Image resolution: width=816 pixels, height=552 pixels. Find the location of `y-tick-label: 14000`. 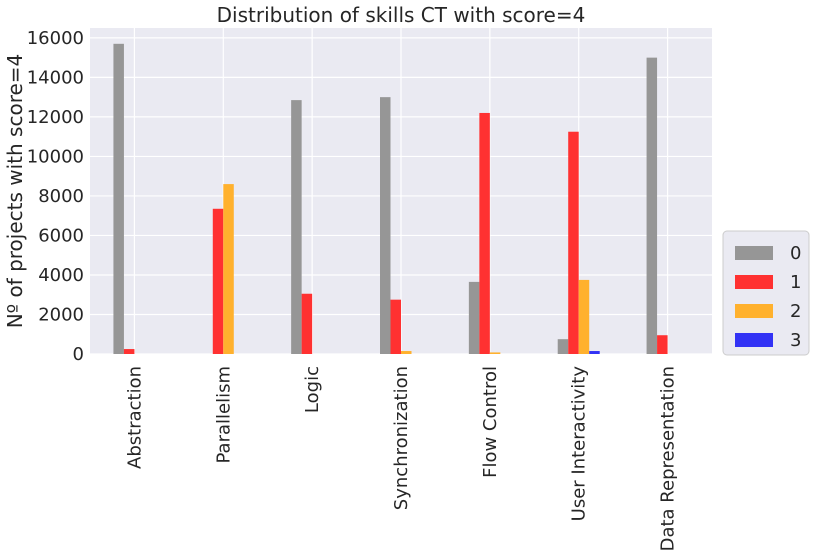

y-tick-label: 14000 is located at coordinates (55, 77).